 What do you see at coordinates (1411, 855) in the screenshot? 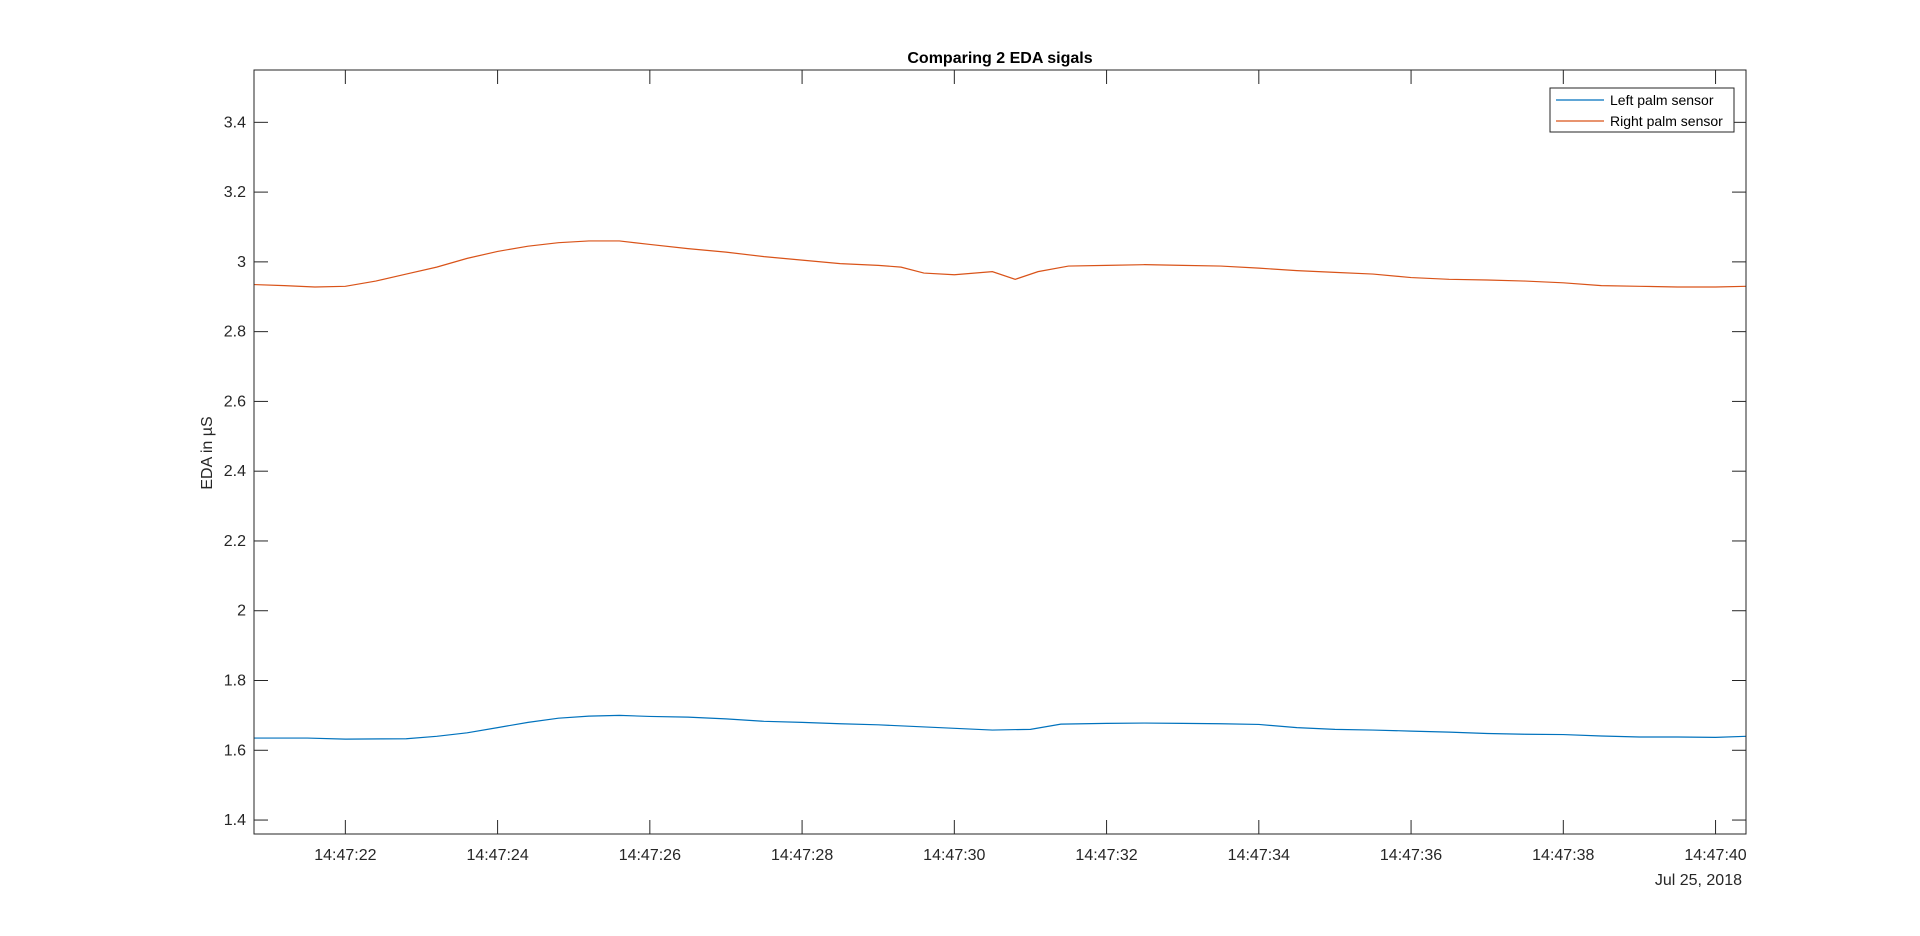
I see `x-tick-label: 14:47:36` at bounding box center [1411, 855].